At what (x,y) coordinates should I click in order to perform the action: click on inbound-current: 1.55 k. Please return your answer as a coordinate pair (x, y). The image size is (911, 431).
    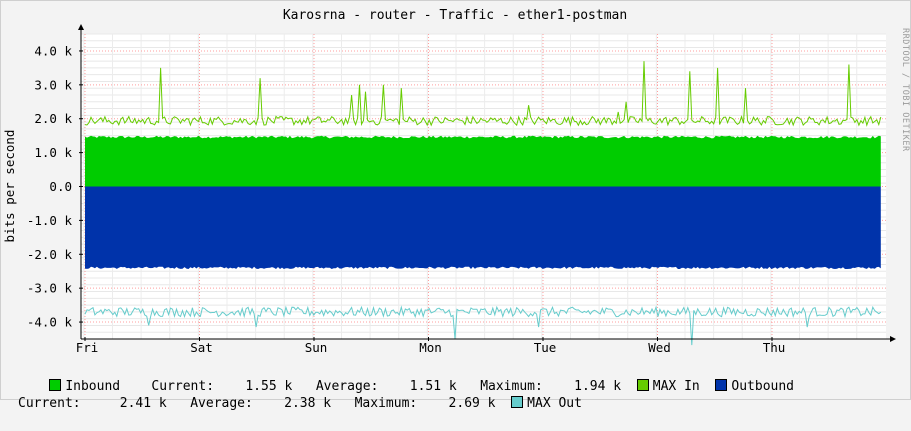
    Looking at the image, I should click on (269, 386).